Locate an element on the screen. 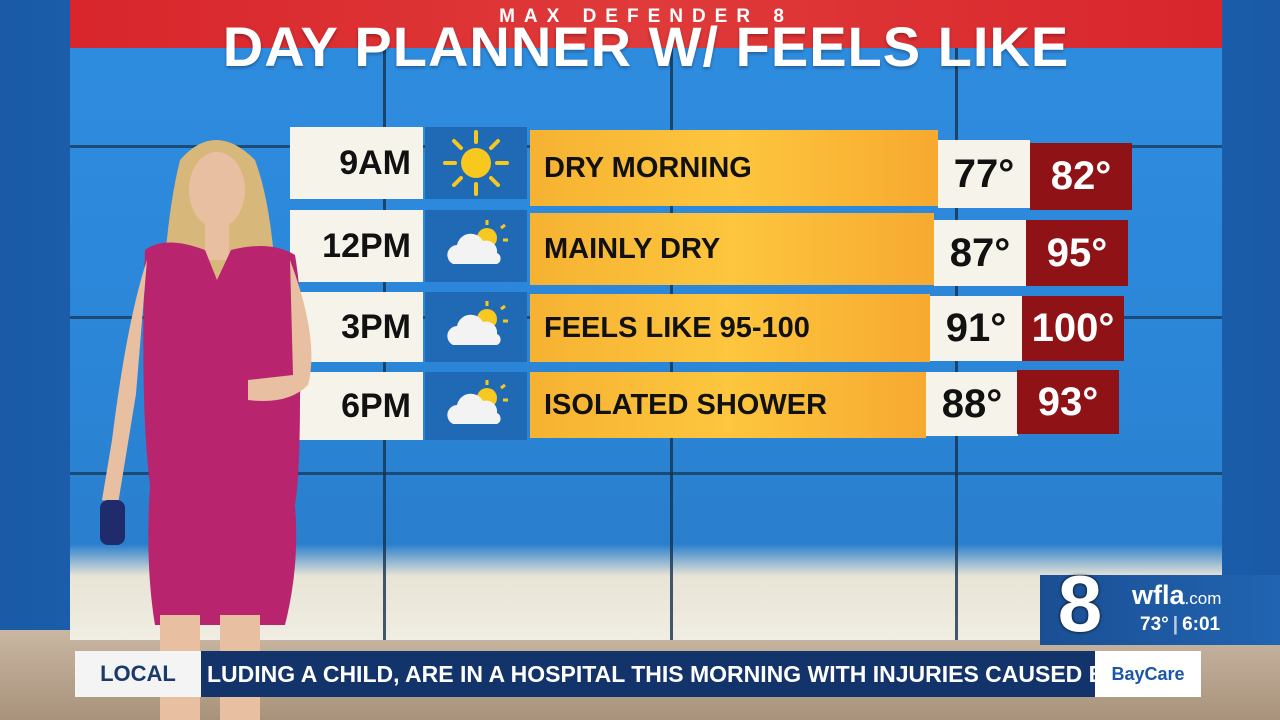 This screenshot has width=1280, height=720. site-name: wfla .com is located at coordinates (1176, 597).